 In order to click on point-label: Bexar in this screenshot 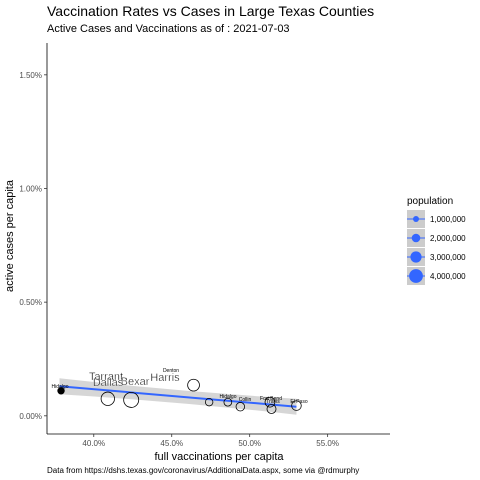, I will do `click(135, 382)`.